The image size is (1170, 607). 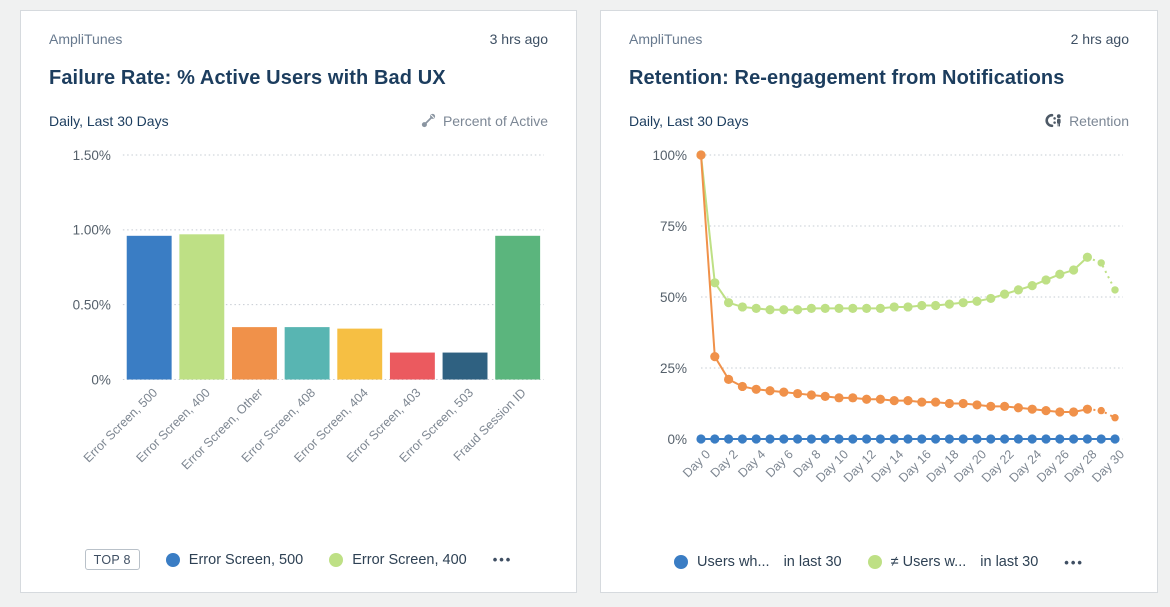 What do you see at coordinates (779, 463) in the screenshot?
I see `svg-text: Day 6` at bounding box center [779, 463].